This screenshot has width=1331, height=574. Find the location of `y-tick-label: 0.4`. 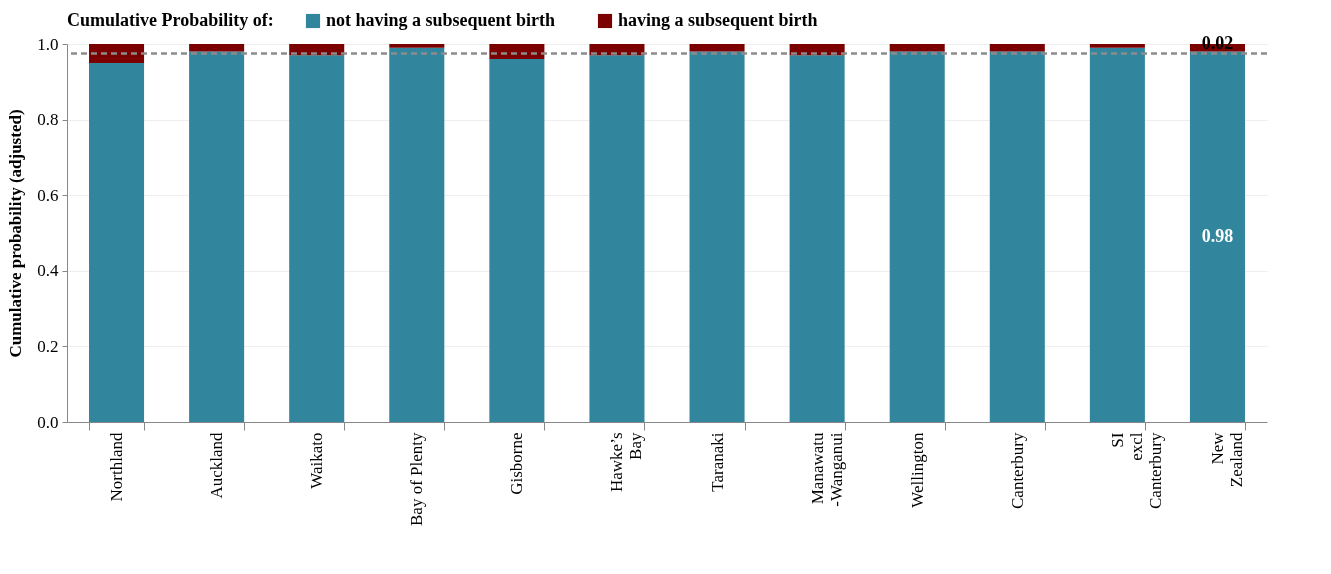

y-tick-label: 0.4 is located at coordinates (48, 271).